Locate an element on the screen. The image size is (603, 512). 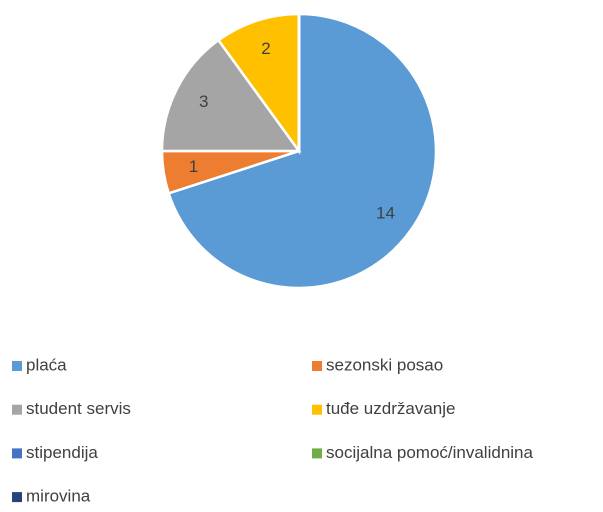
legend-label: tuđe uzdržavanje is located at coordinates (390, 408).